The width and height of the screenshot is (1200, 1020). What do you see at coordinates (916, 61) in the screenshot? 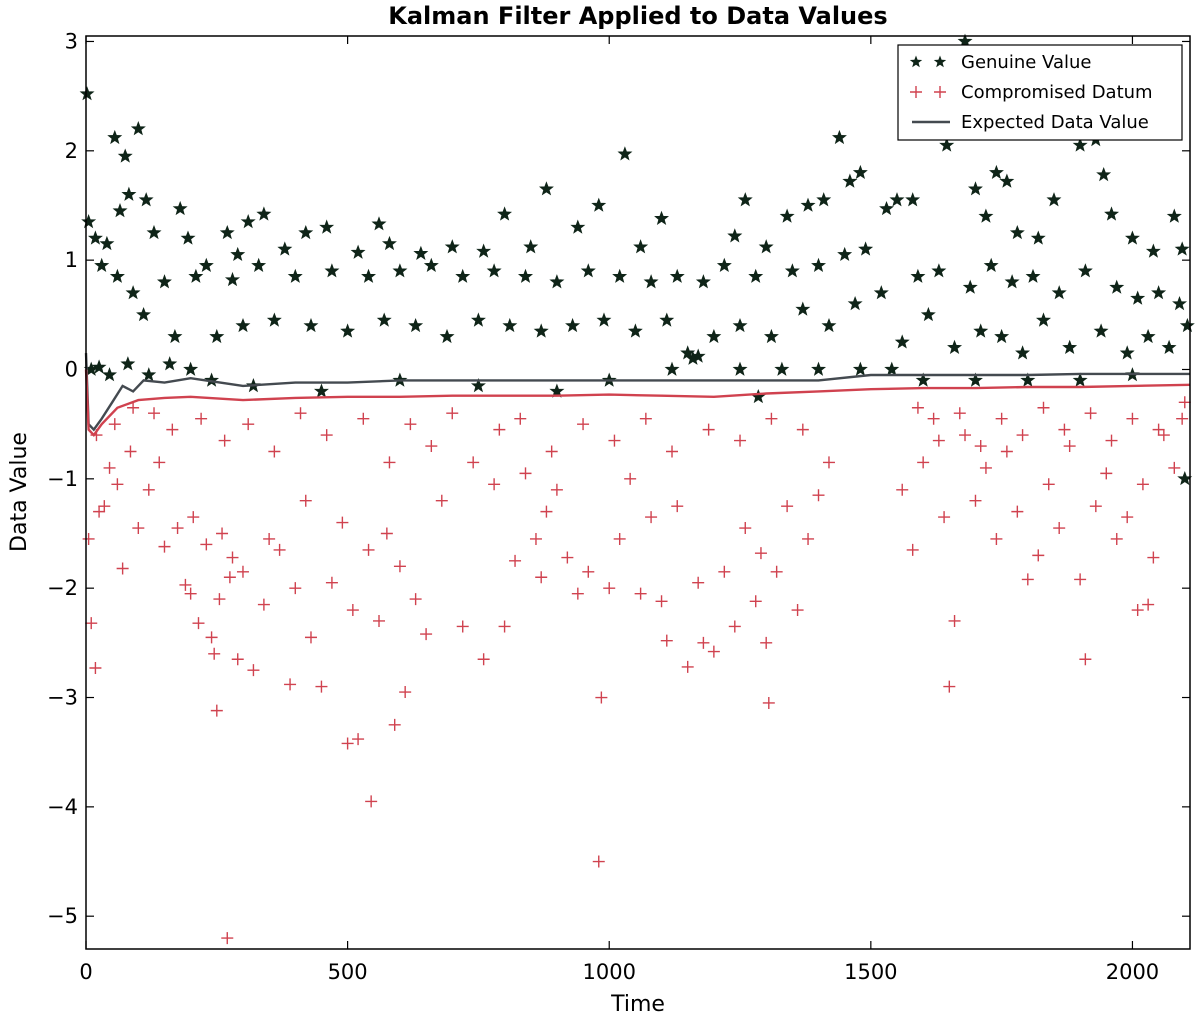
I see `legend-star-swatch` at bounding box center [916, 61].